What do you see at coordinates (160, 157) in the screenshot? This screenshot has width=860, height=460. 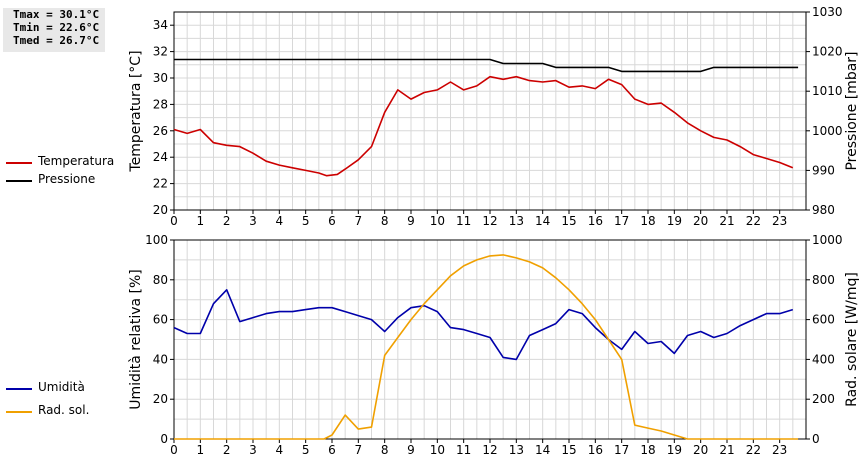 I see `y-tick-label: 24` at bounding box center [160, 157].